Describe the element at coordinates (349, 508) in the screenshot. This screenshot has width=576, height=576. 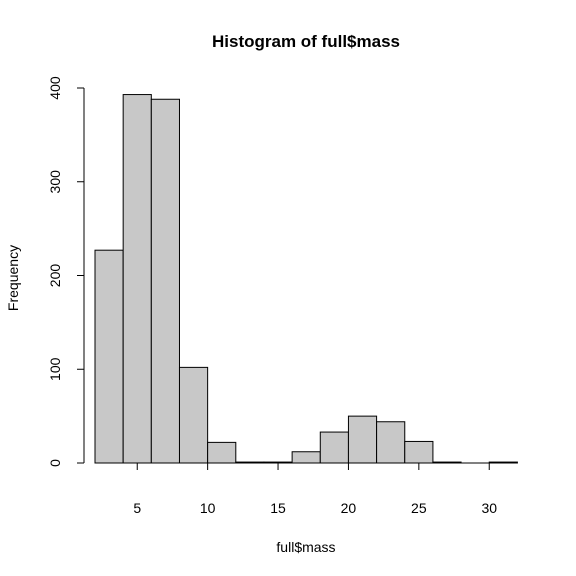
I see `x-tick-label-3: 20` at that location.